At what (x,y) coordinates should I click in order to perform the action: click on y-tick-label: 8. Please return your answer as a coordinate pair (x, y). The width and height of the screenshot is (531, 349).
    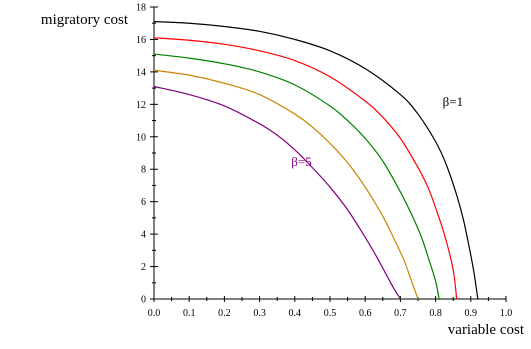
    Looking at the image, I should click on (143, 170).